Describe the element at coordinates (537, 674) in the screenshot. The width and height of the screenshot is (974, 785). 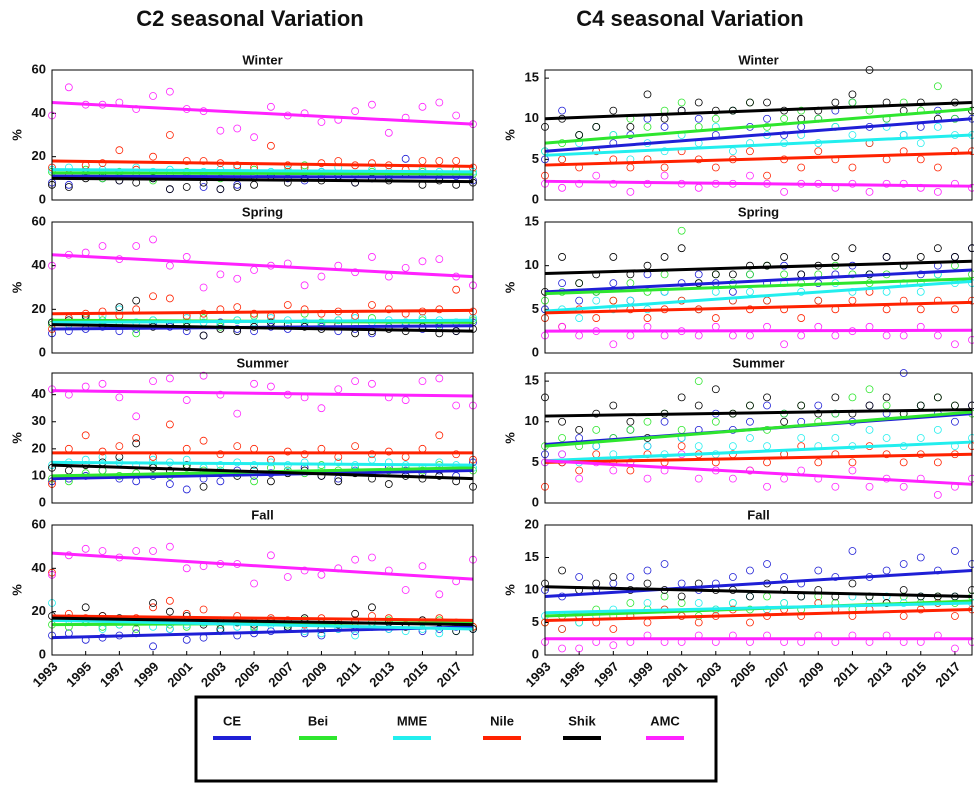
I see `x-tick-label: 1993` at that location.